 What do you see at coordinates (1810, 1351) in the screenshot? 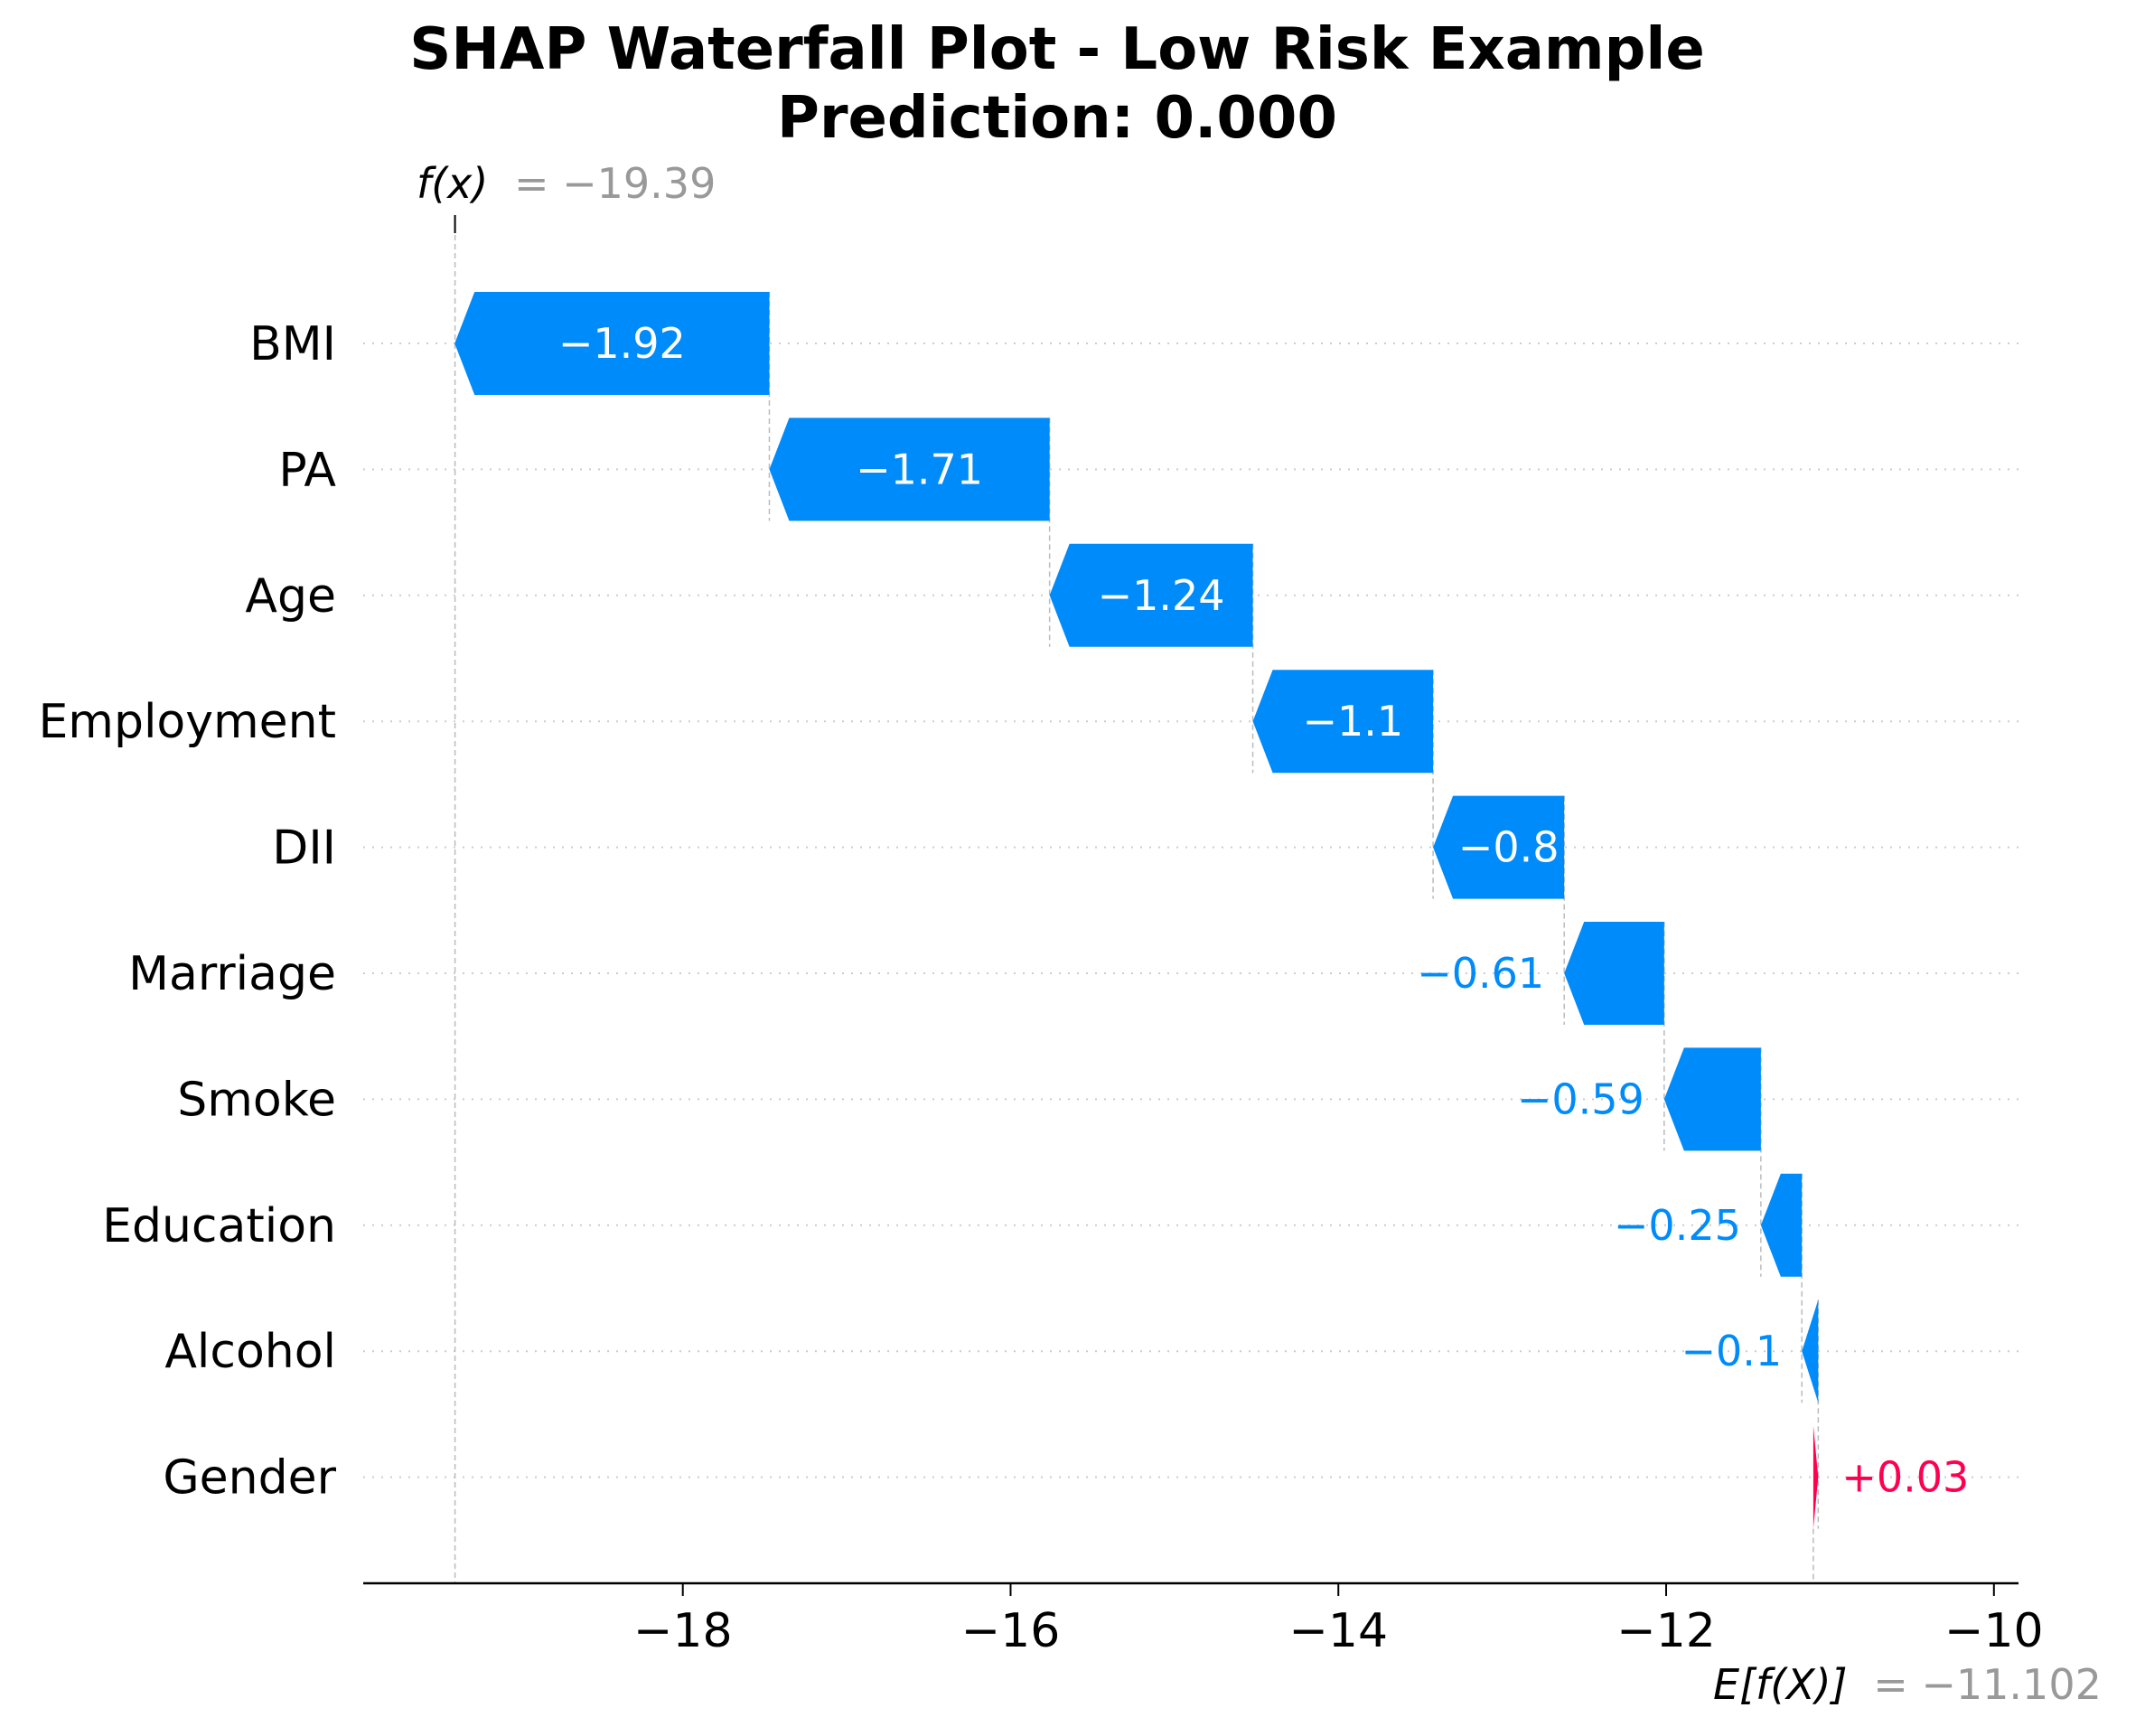
I see `bar-alcohol` at bounding box center [1810, 1351].